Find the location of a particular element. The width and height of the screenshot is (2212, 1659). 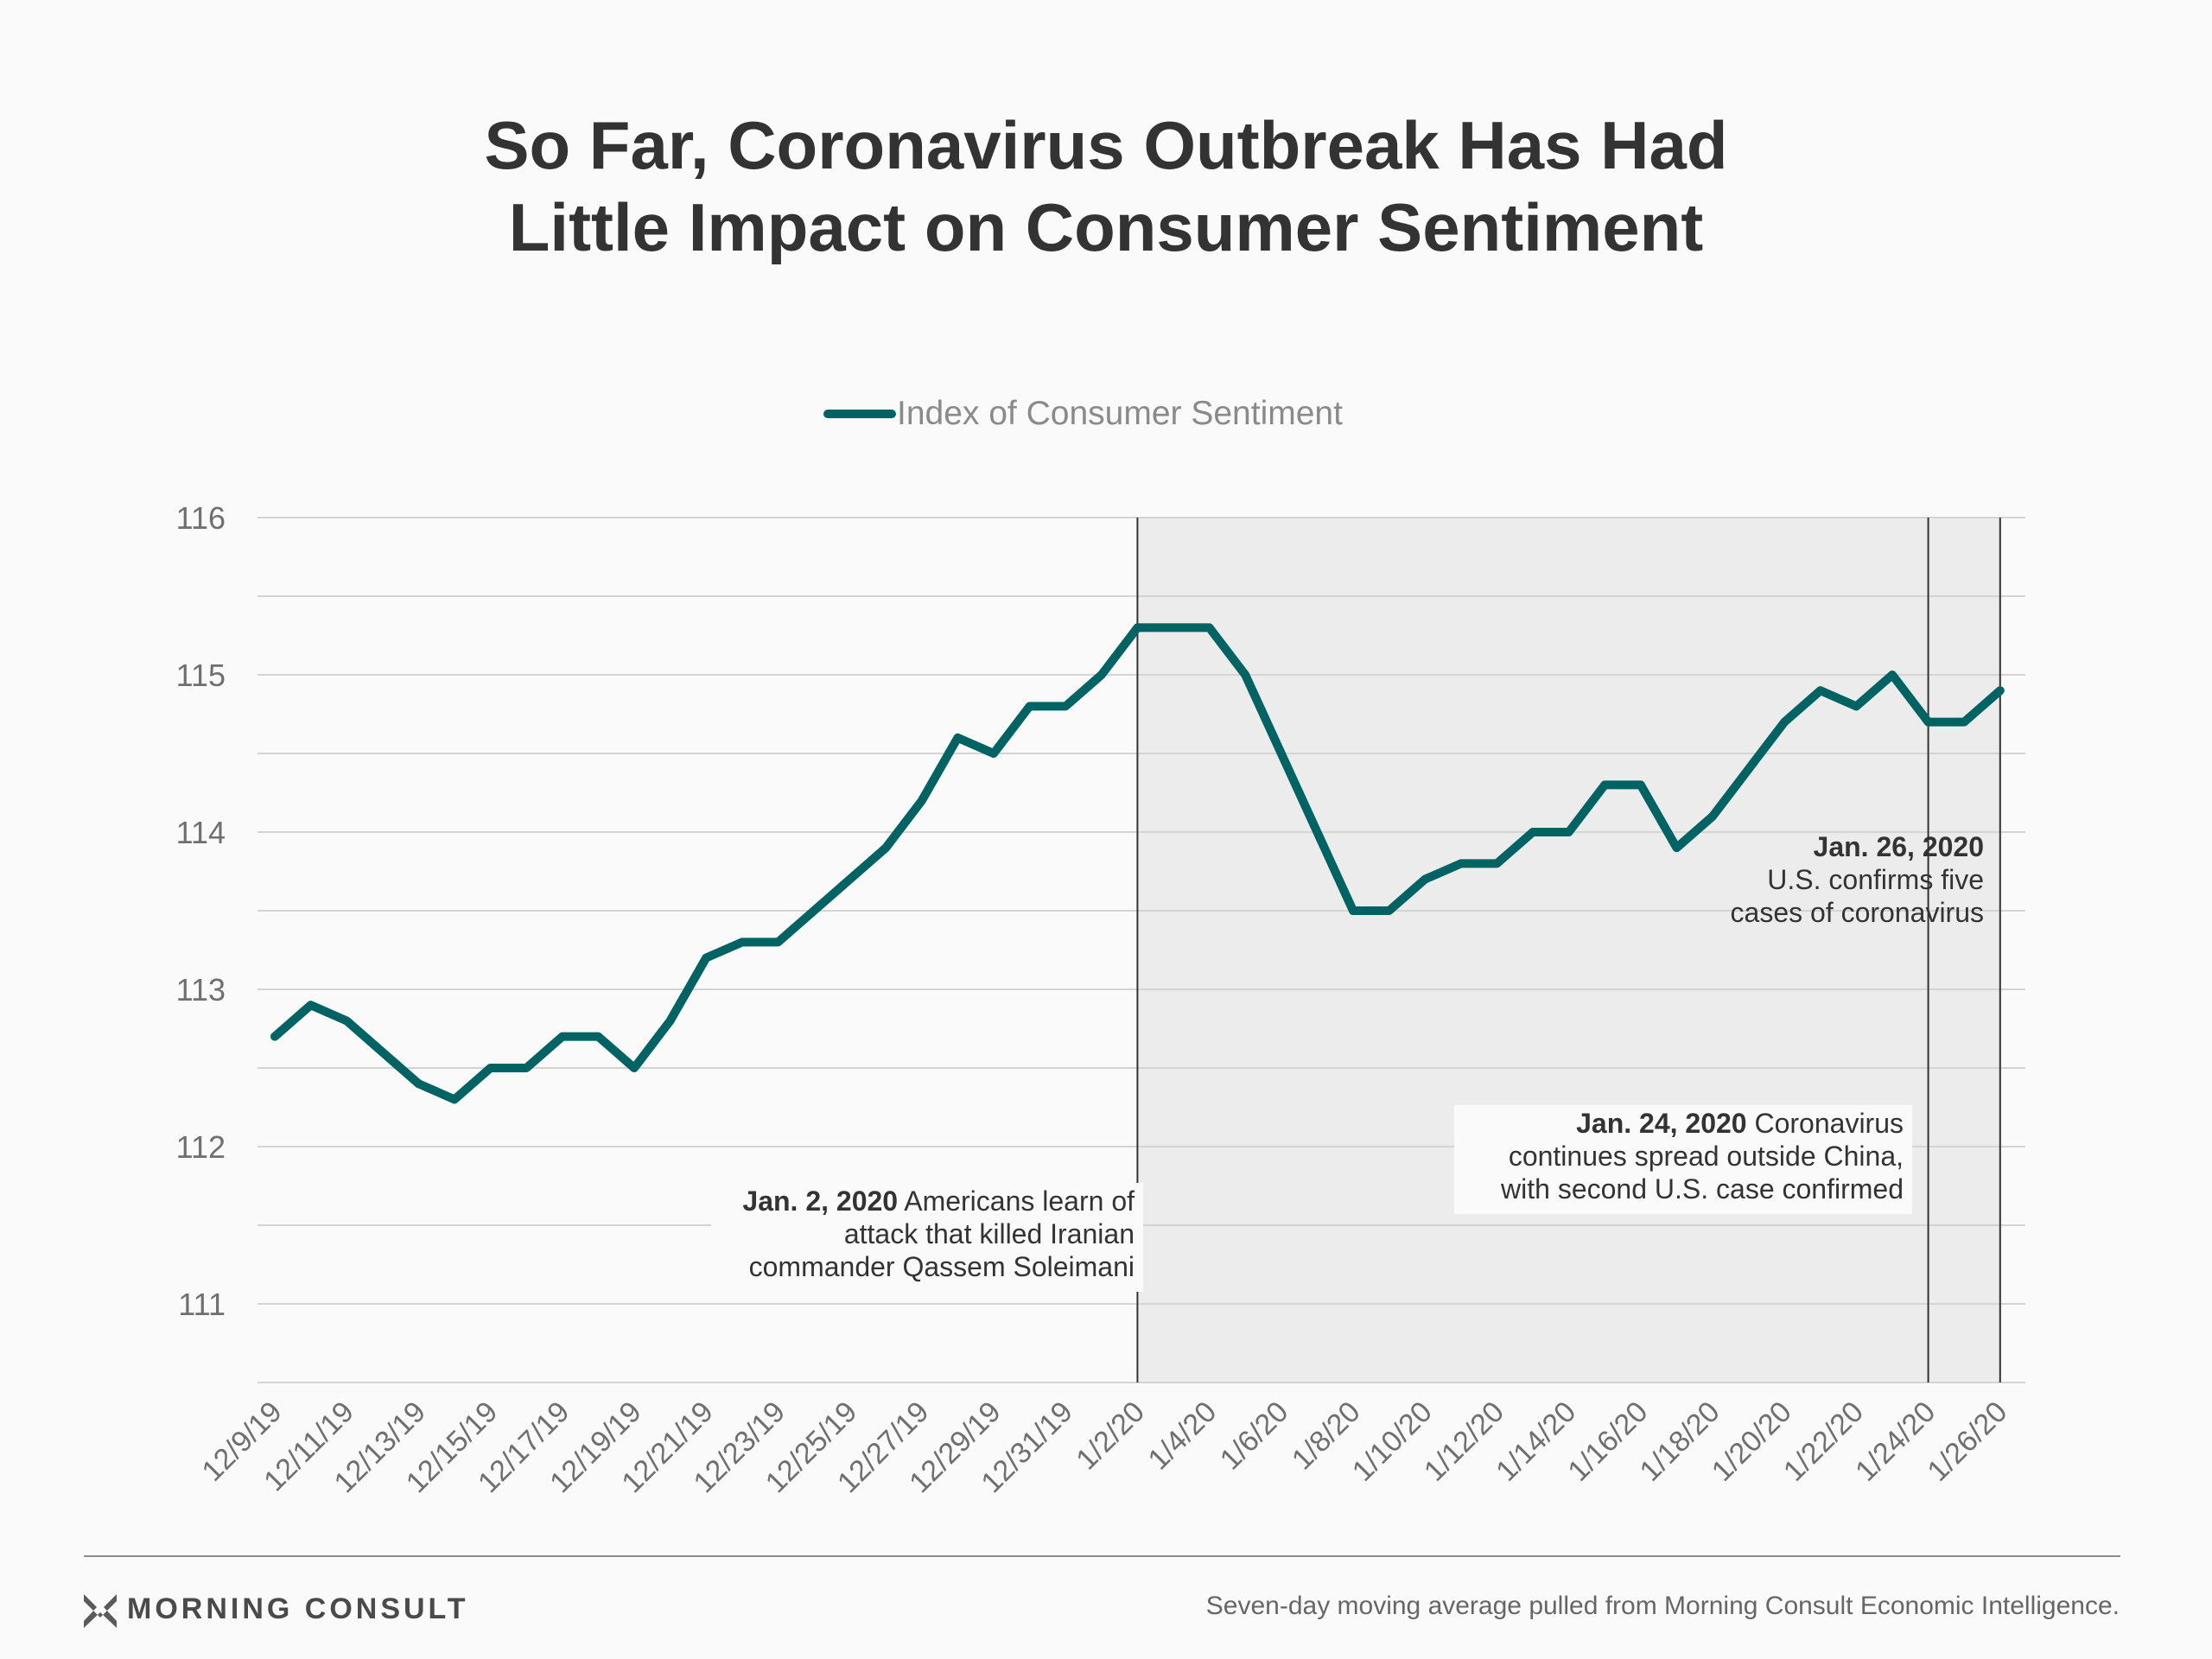

x-tick-label: 1/2/20 is located at coordinates (1110, 1436).